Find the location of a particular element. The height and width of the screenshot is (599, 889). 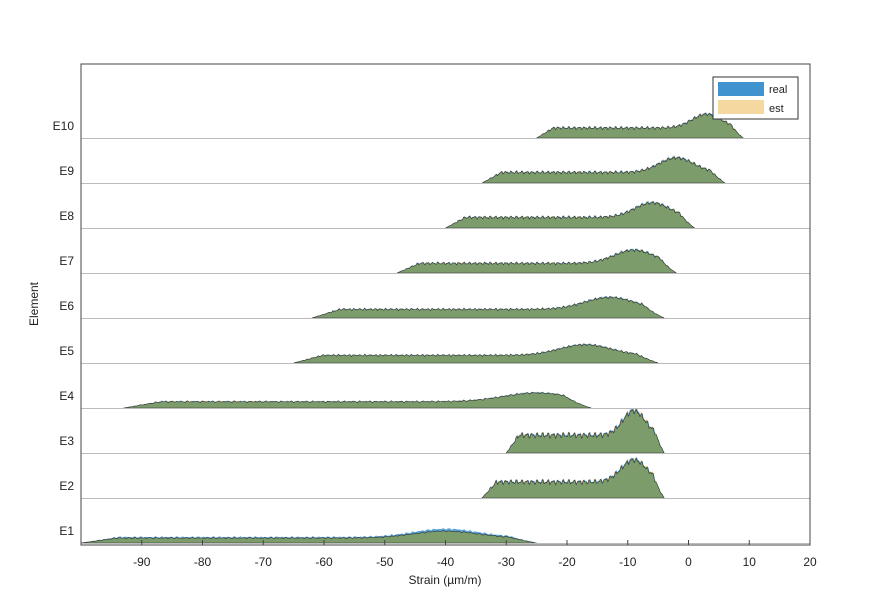

ridge-e10 is located at coordinates (639, 125).